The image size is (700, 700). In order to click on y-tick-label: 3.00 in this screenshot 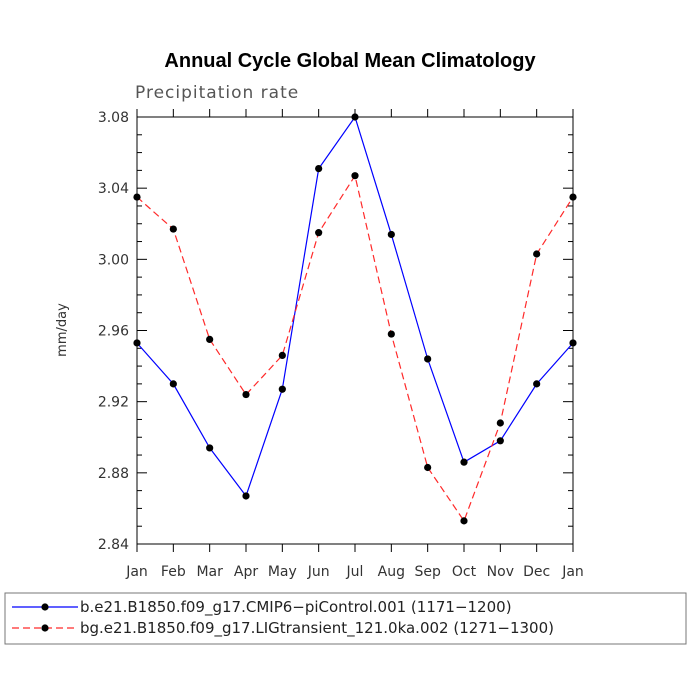, I will do `click(113, 260)`.